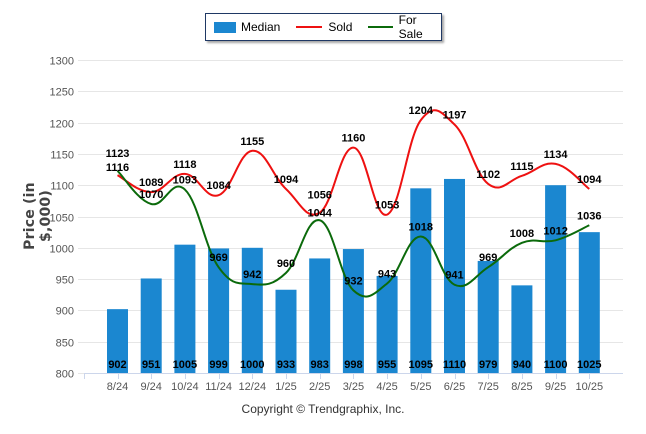 The width and height of the screenshot is (646, 434). What do you see at coordinates (261, 27) in the screenshot?
I see `legend-label-median: Median` at bounding box center [261, 27].